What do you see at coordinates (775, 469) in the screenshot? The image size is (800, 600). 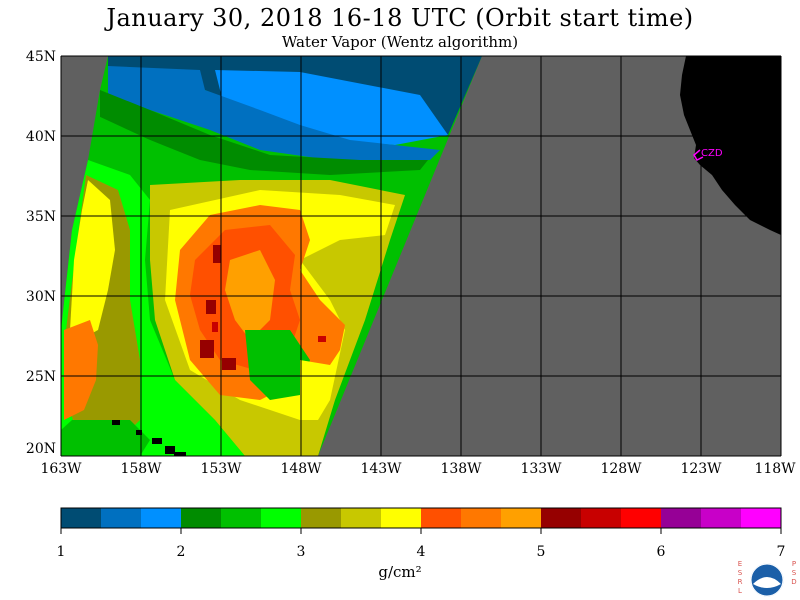 I see `lon-label-118w: 118W` at bounding box center [775, 469].